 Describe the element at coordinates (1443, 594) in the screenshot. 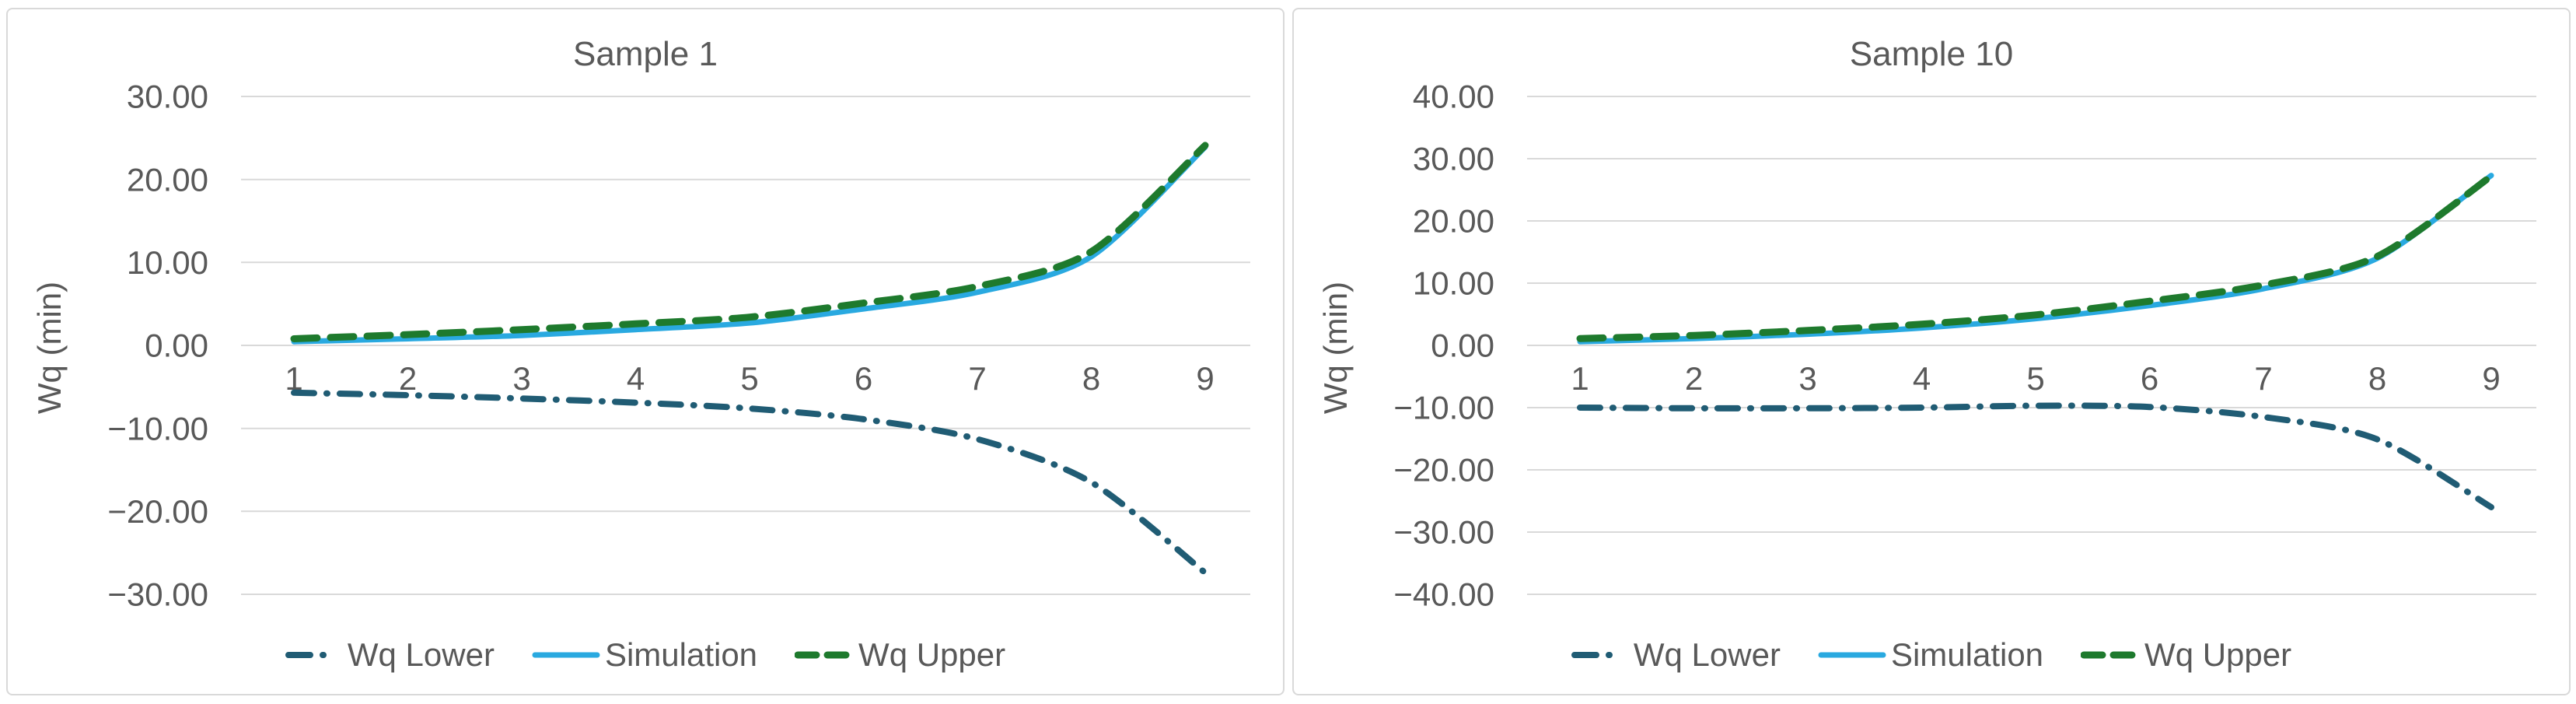

I see `y-tick-label: −40.00` at that location.